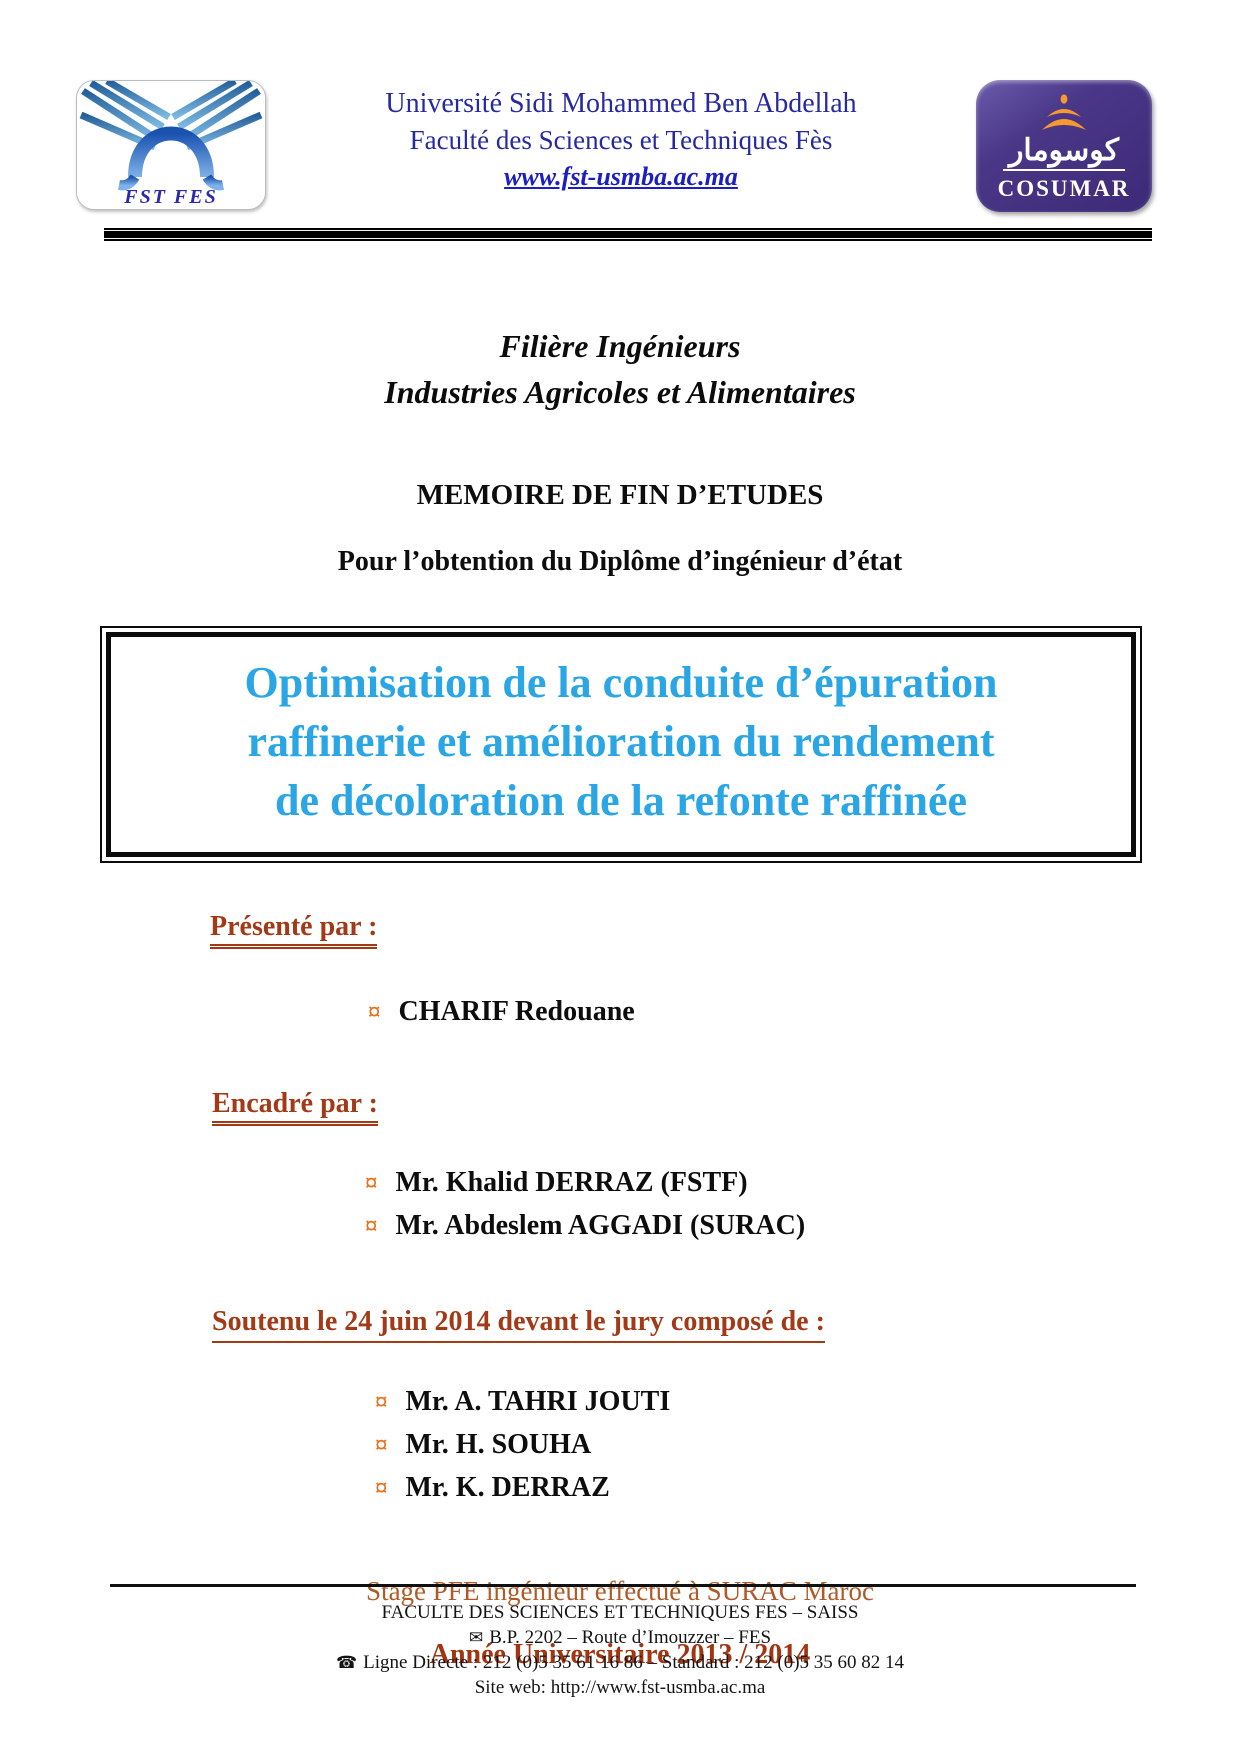 The width and height of the screenshot is (1240, 1755). What do you see at coordinates (725, 930) in the screenshot?
I see `presented-by-section: Présenté par :` at bounding box center [725, 930].